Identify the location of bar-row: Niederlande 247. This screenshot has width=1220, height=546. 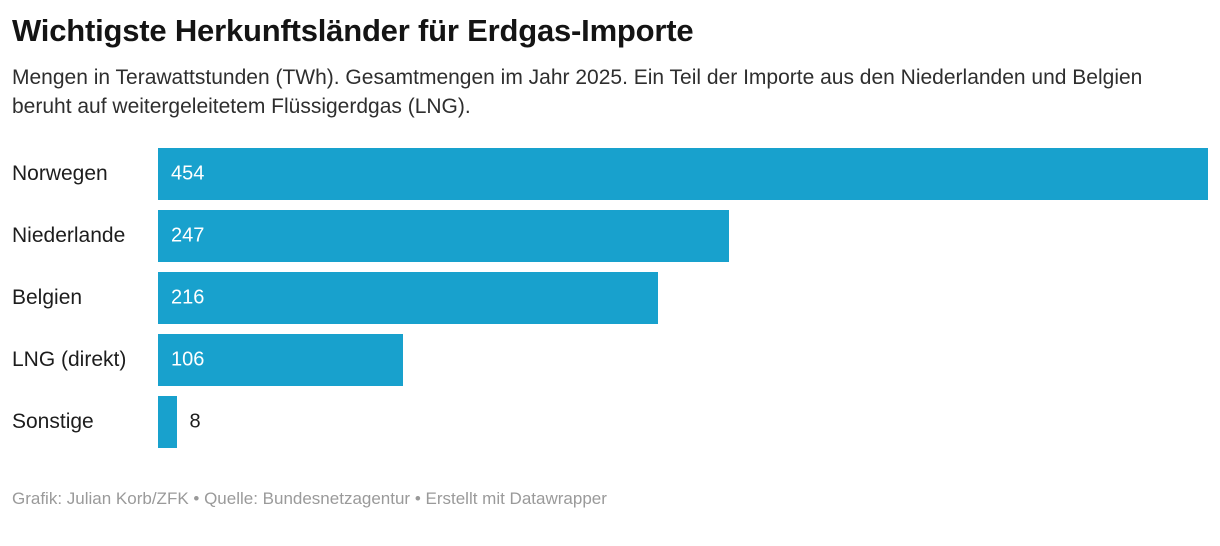
(610, 236).